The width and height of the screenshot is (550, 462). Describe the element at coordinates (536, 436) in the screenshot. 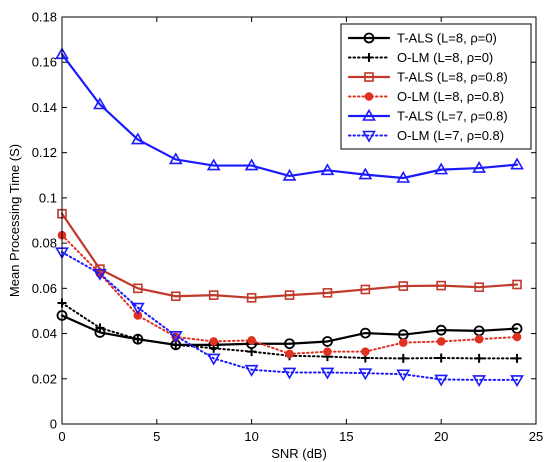

I see `x-tick-label: 25` at that location.